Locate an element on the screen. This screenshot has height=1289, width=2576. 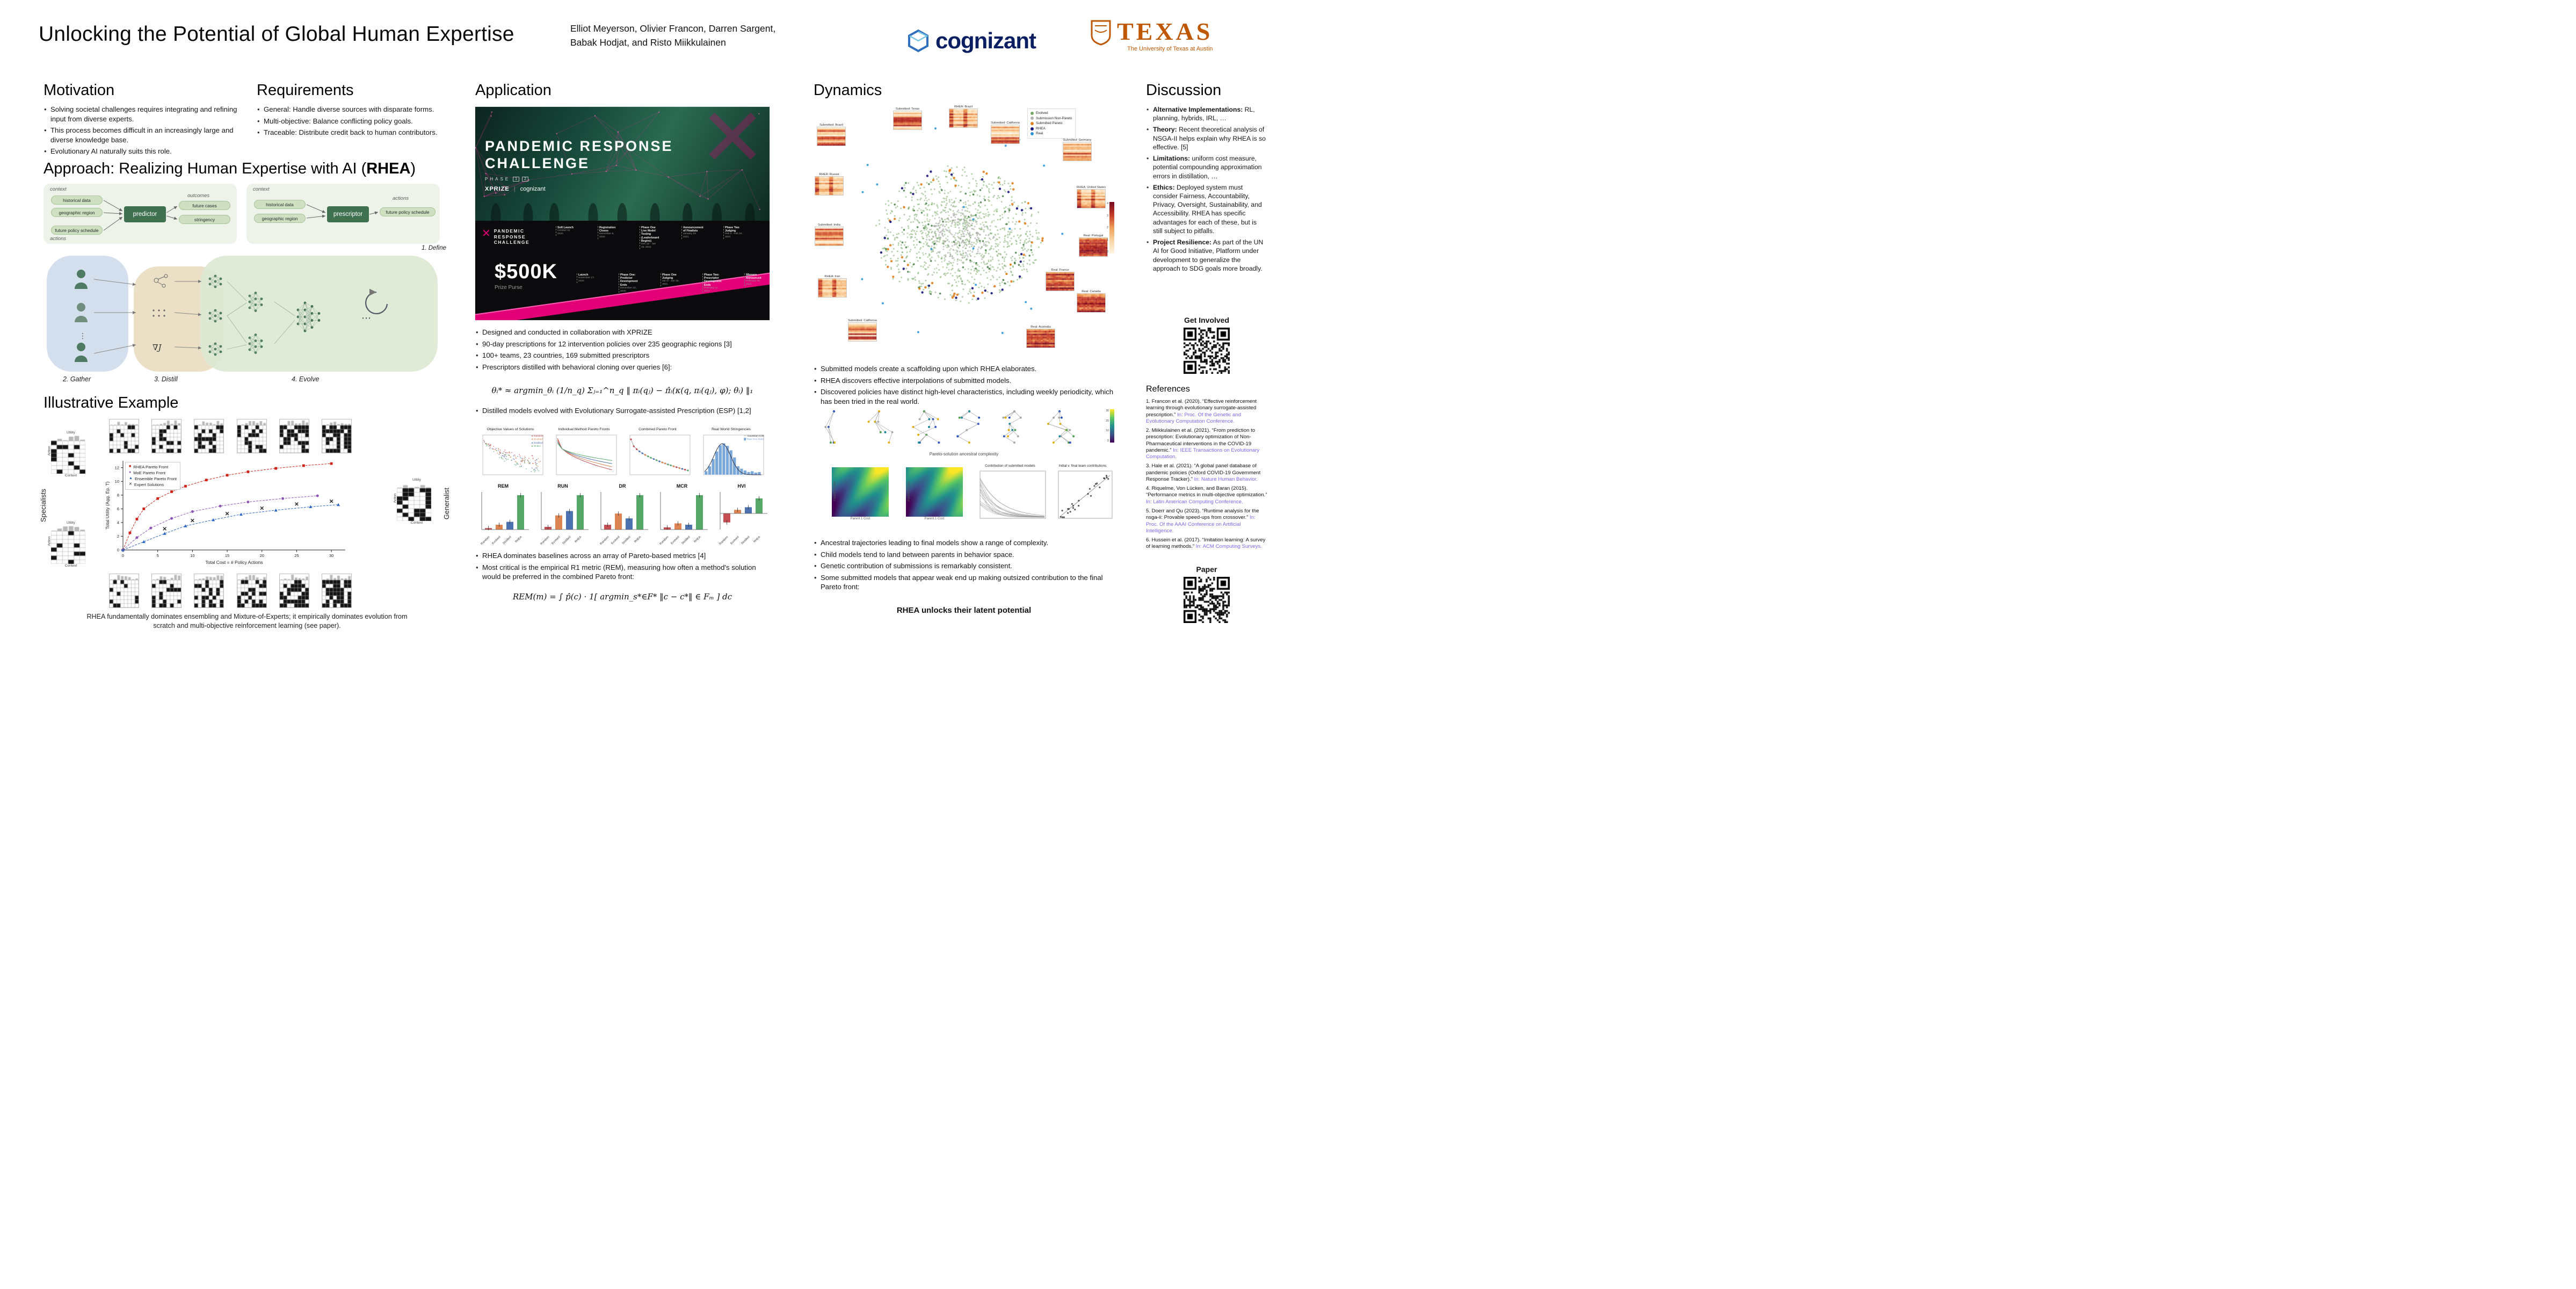
policy-schedule-inset: Real: Australia is located at coordinates (1040, 337).